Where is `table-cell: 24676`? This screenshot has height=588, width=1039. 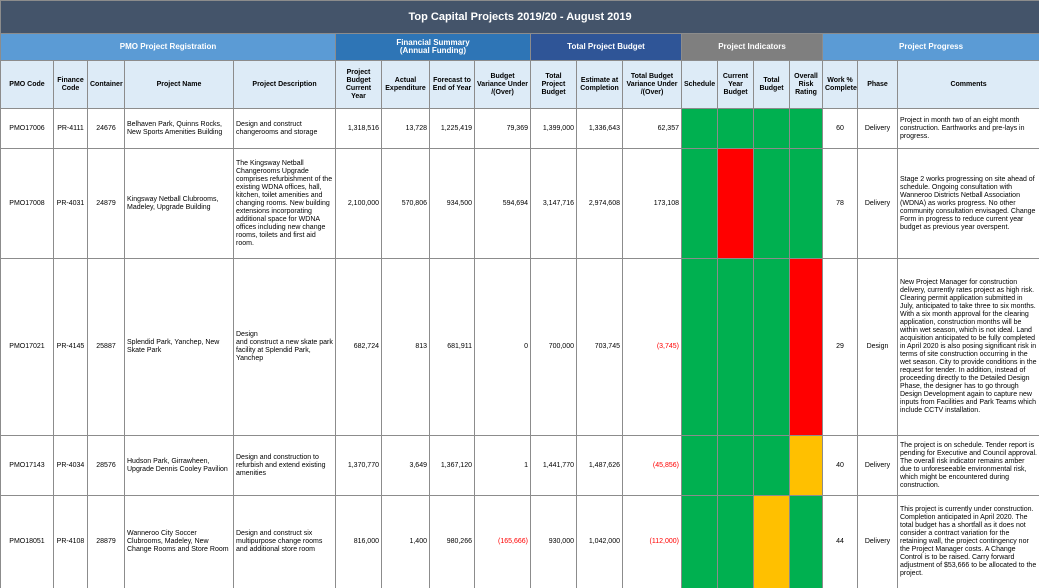
table-cell: 24676 is located at coordinates (106, 128).